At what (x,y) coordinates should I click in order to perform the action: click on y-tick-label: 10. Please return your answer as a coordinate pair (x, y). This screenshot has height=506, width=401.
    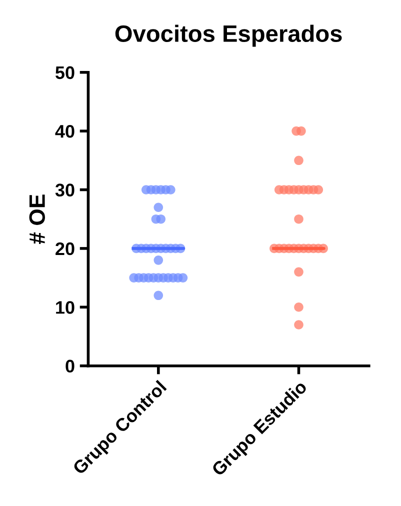
    Looking at the image, I should click on (65, 307).